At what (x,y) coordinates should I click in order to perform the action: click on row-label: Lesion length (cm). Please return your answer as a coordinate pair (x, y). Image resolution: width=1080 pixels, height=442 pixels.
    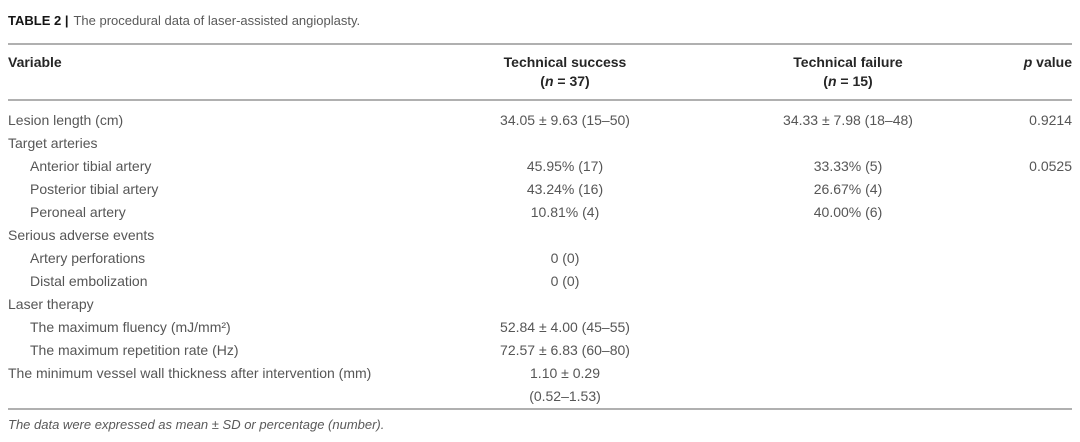
    Looking at the image, I should click on (66, 120).